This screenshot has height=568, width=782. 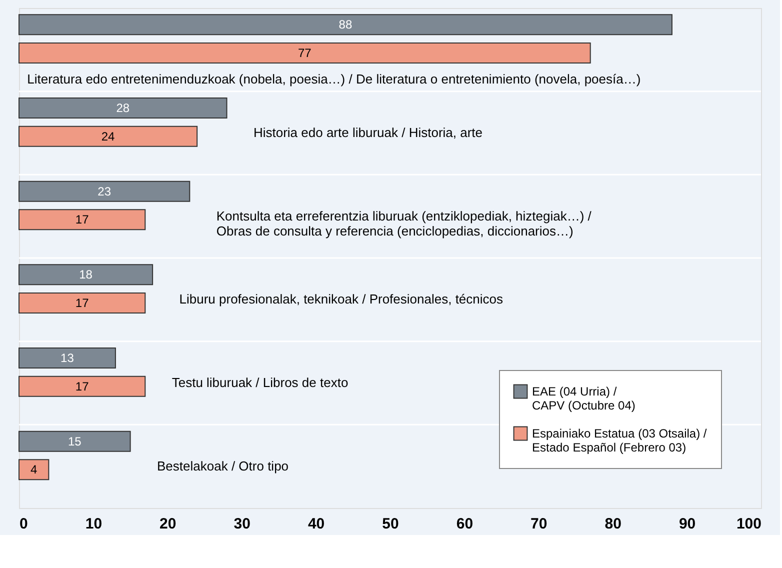 I want to click on x-tick-label: 90, so click(x=687, y=524).